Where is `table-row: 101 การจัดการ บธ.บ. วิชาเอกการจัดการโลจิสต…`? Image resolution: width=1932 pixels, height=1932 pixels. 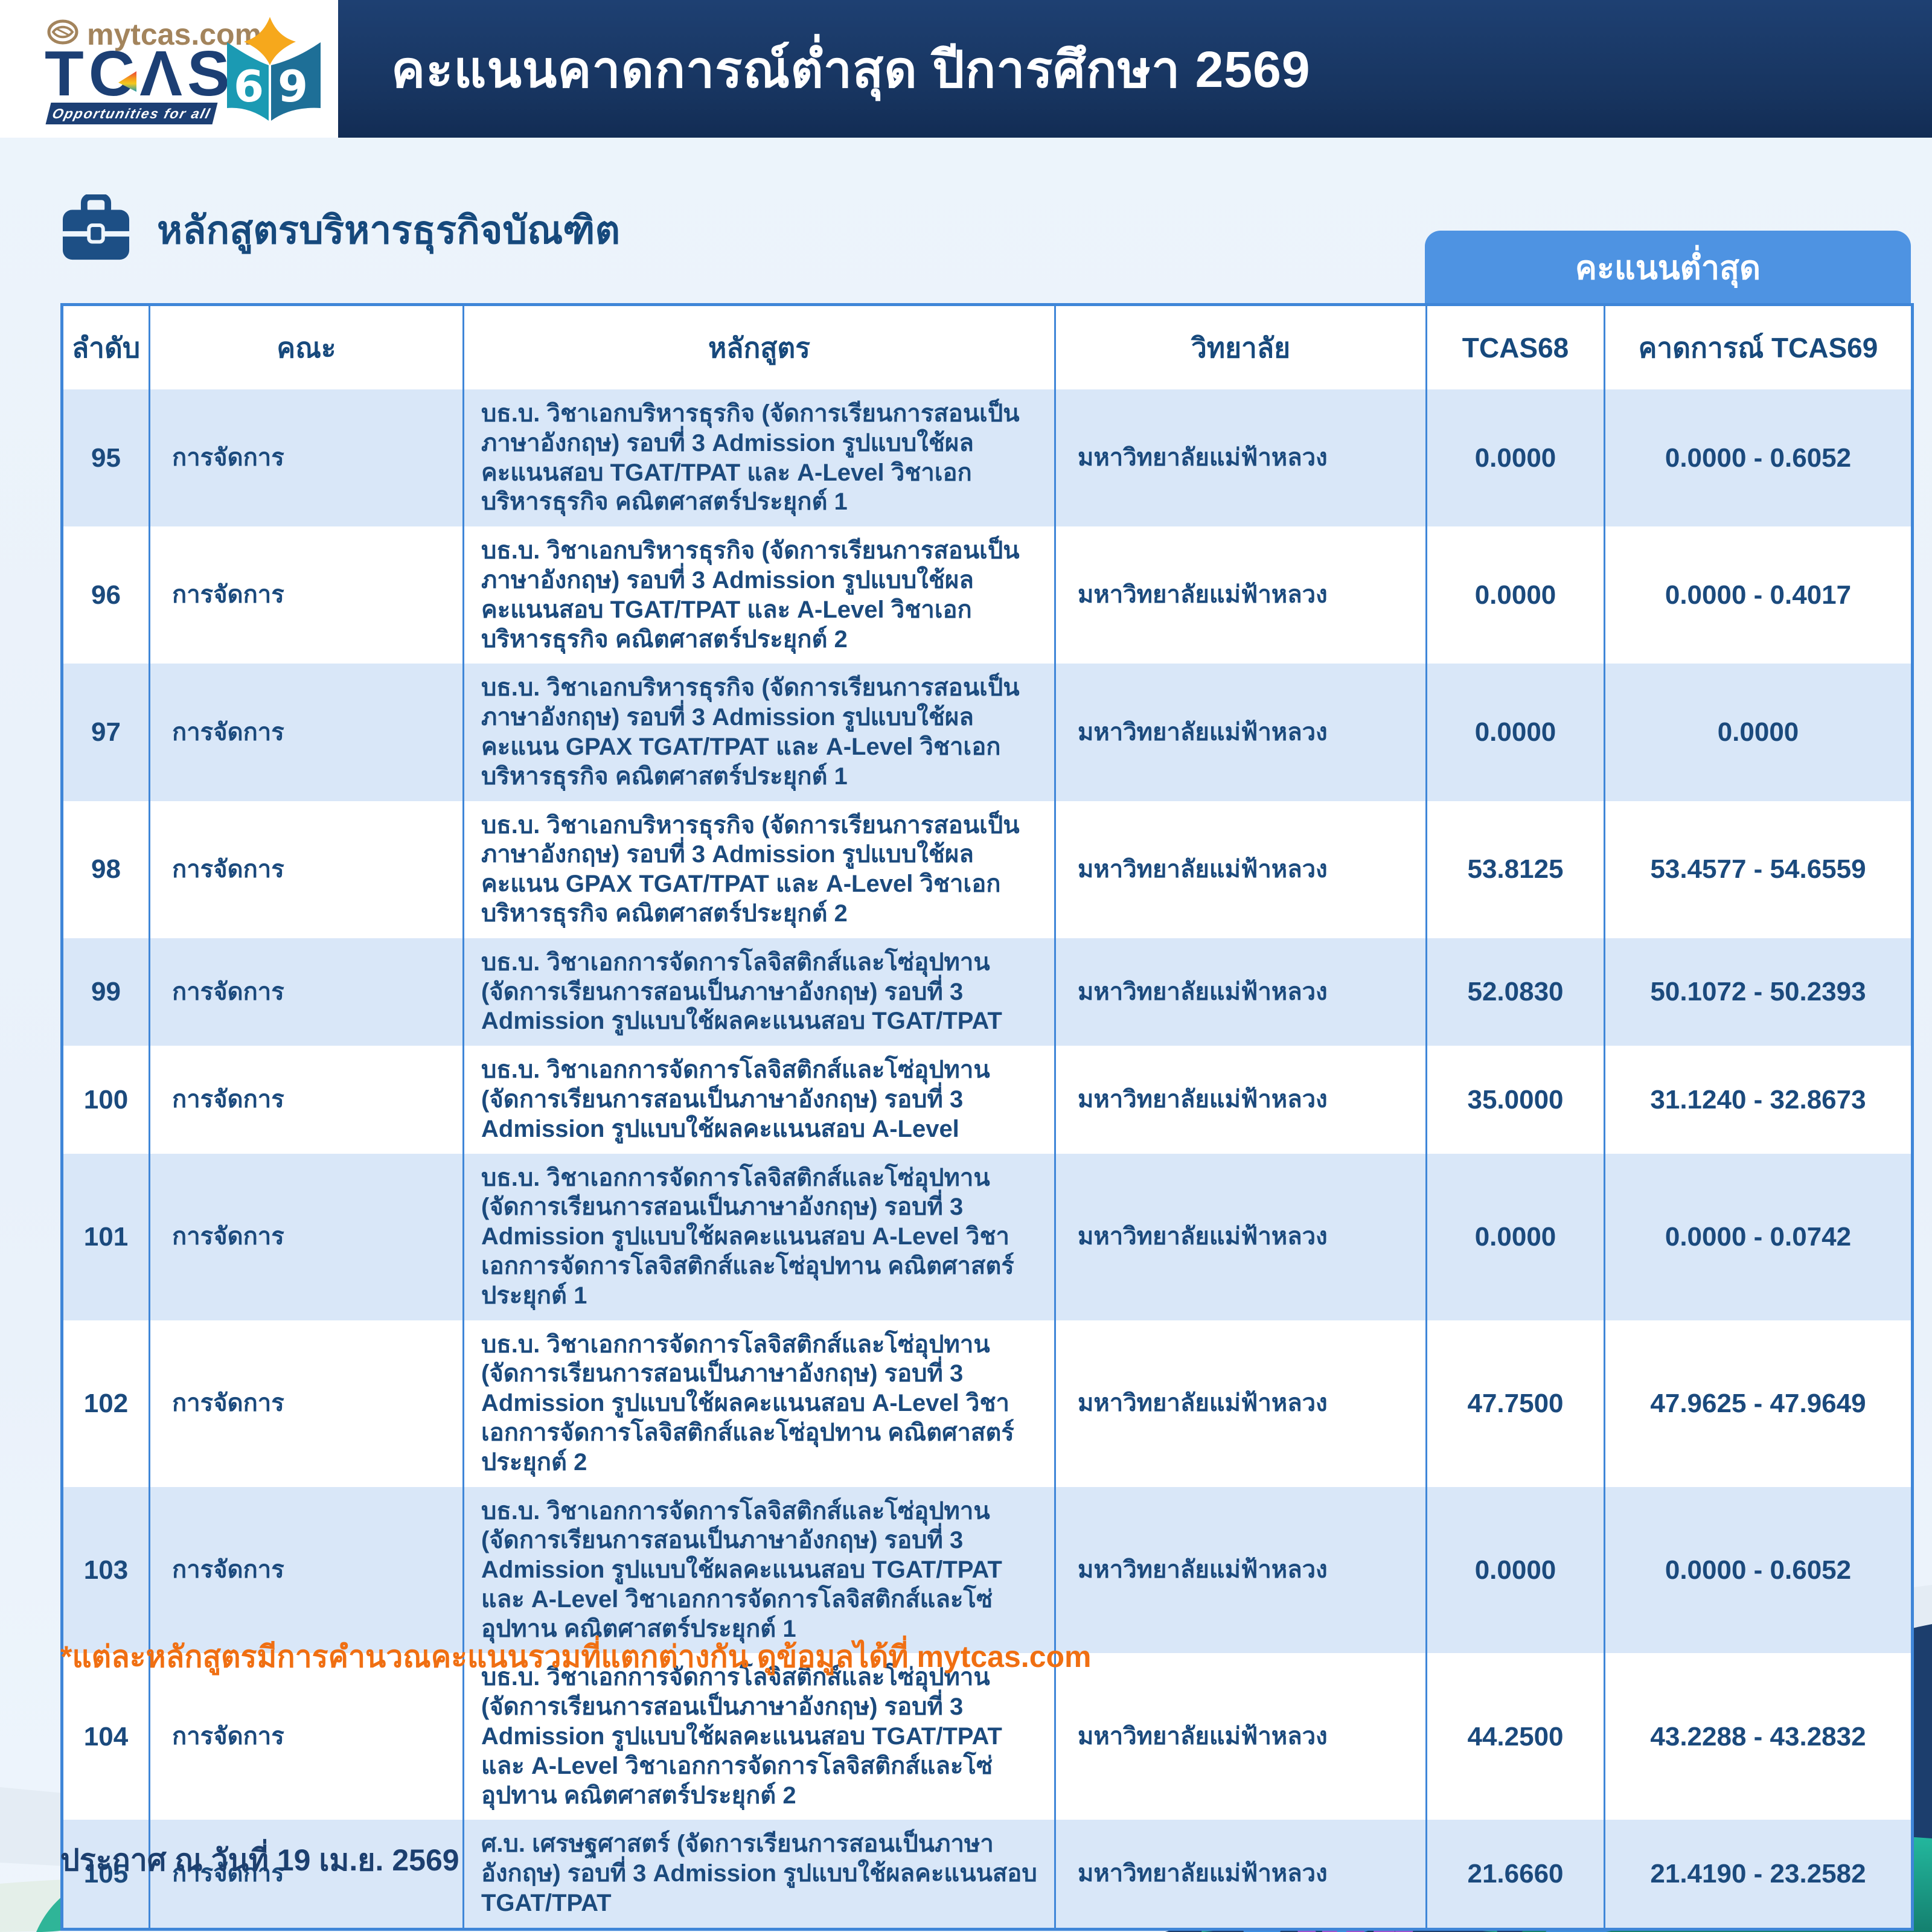 table-row: 101 การจัดการ บธ.บ. วิชาเอกการจัดการโลจิสต… is located at coordinates (987, 1236).